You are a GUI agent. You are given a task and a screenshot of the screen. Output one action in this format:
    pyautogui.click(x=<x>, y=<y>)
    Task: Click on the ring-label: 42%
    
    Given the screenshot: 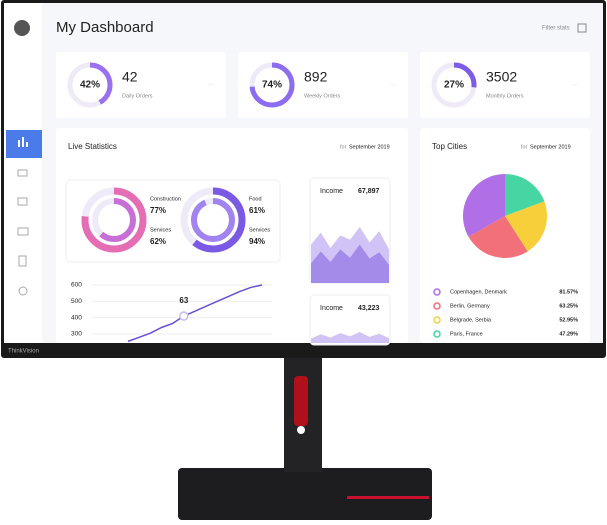 What is the action you would take?
    pyautogui.click(x=90, y=85)
    